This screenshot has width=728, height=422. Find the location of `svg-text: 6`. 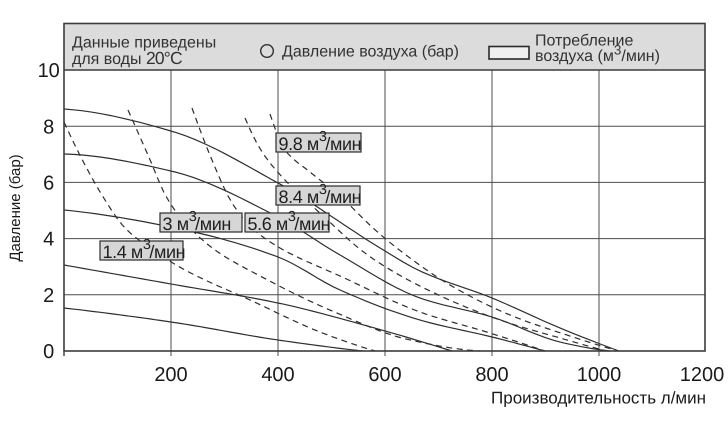

svg-text: 6 is located at coordinates (48, 184).